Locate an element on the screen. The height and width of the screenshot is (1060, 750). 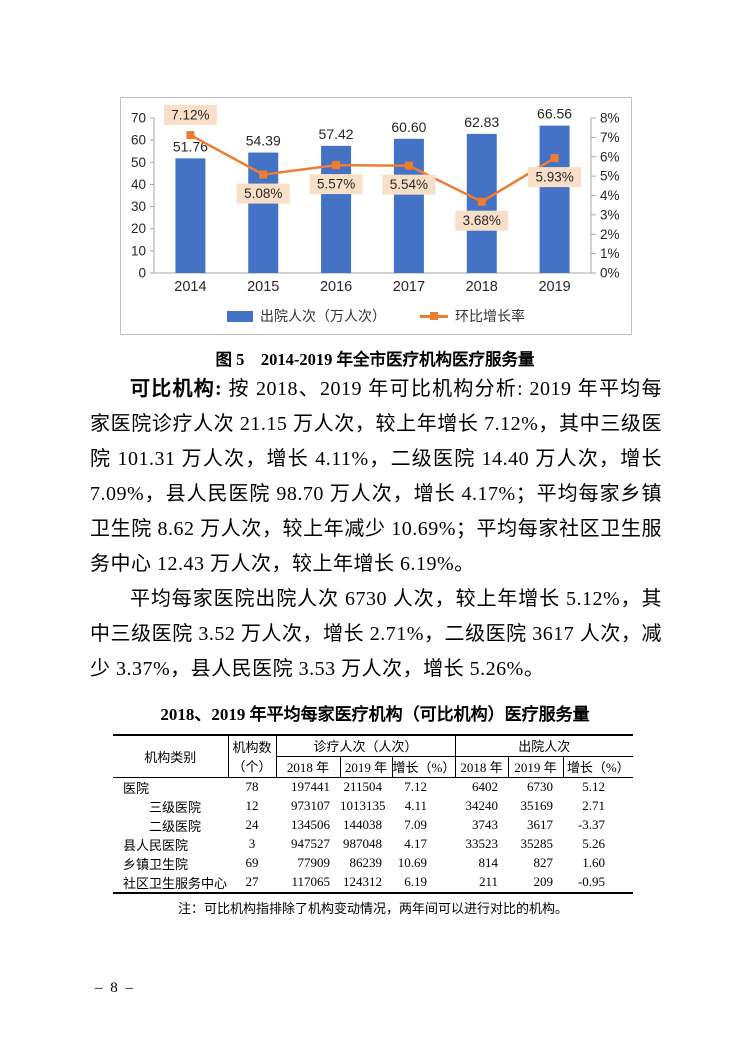
header-count-line1: 机构数 is located at coordinates (252, 748).